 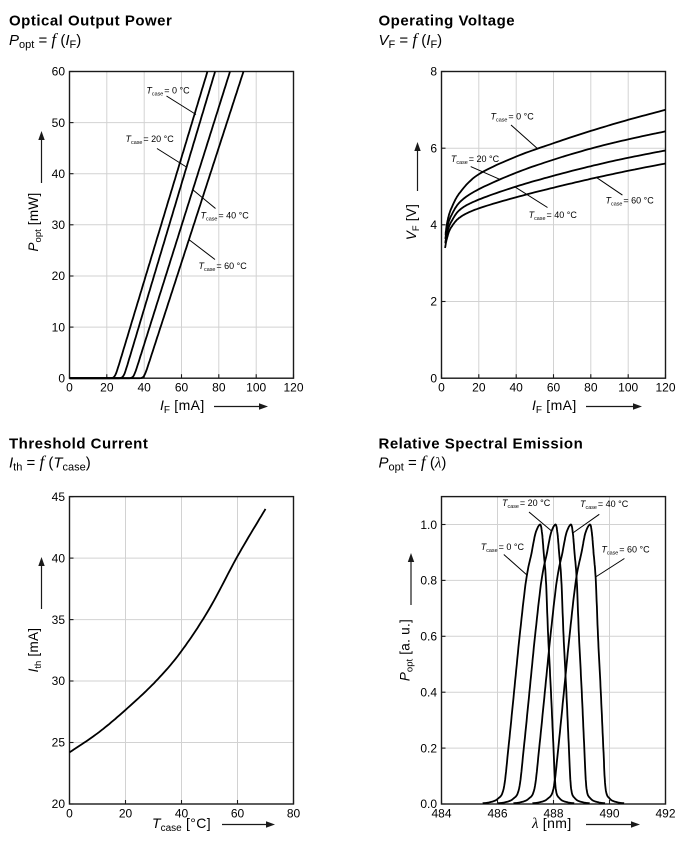 I want to click on svg-text: 50, so click(x=59, y=123).